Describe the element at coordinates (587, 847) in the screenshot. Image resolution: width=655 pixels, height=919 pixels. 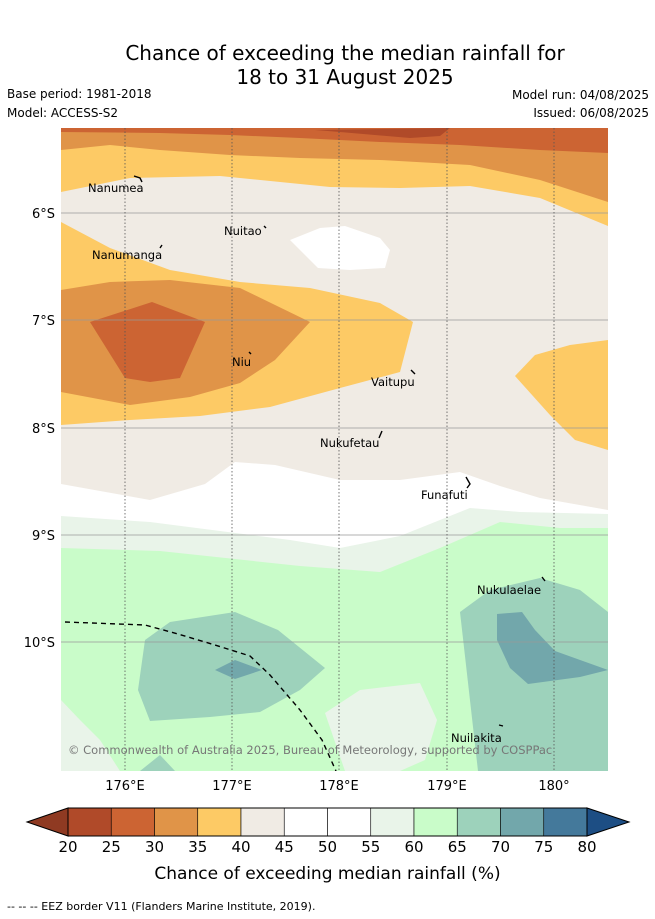
I see `colorbar-tick-label: 80` at that location.